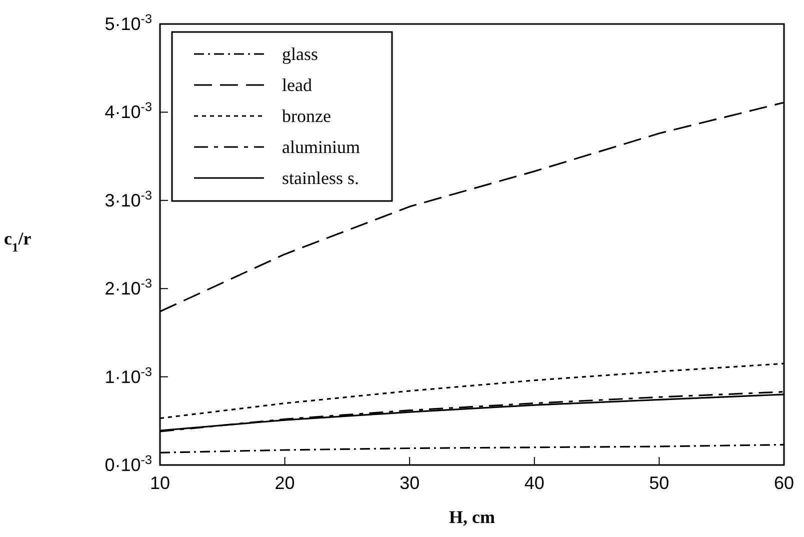 Image resolution: width=804 pixels, height=537 pixels. I want to click on x-axis-title: H, cm, so click(472, 517).